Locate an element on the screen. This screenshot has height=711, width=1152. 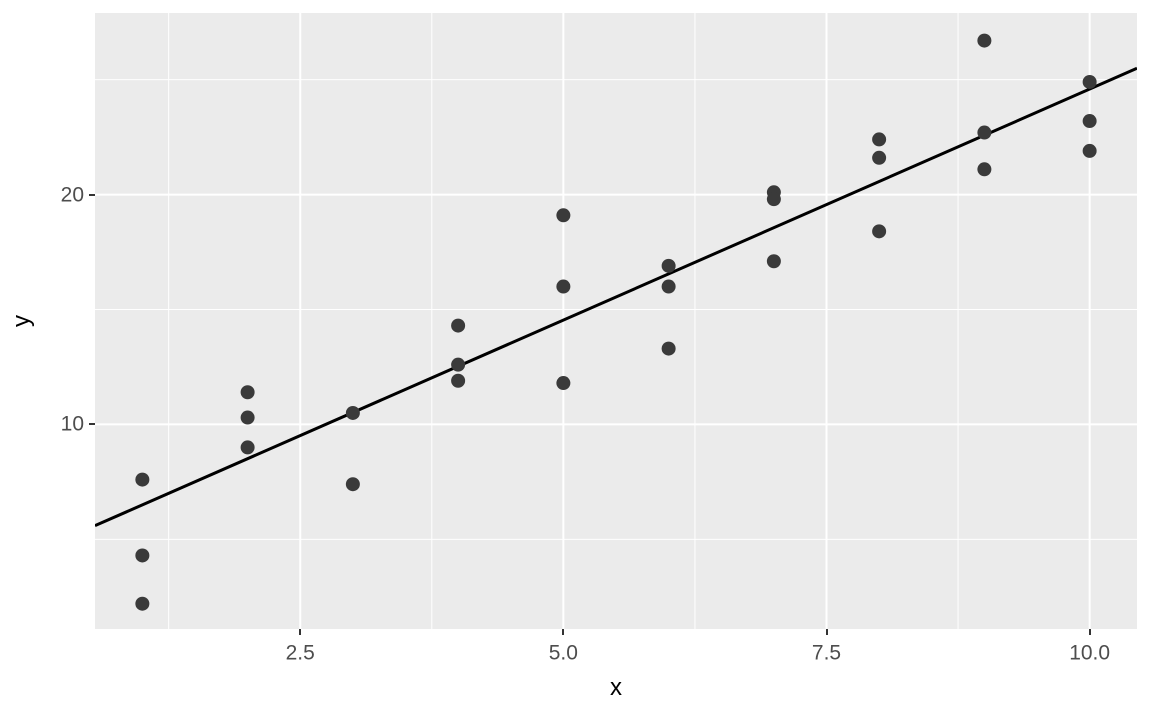
y-tick-label: 20 is located at coordinates (72, 195).